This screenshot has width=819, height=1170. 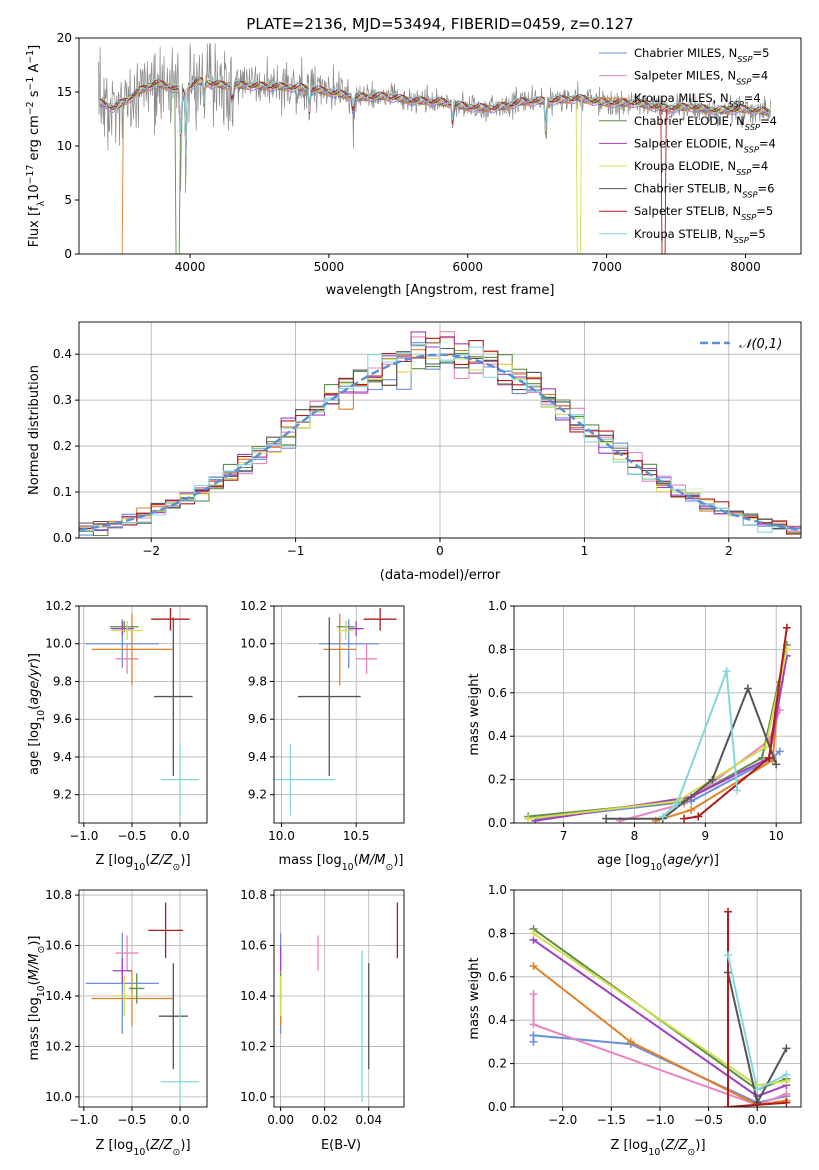 I want to click on label-part: Kroupa ELODIE, N, so click(x=685, y=166).